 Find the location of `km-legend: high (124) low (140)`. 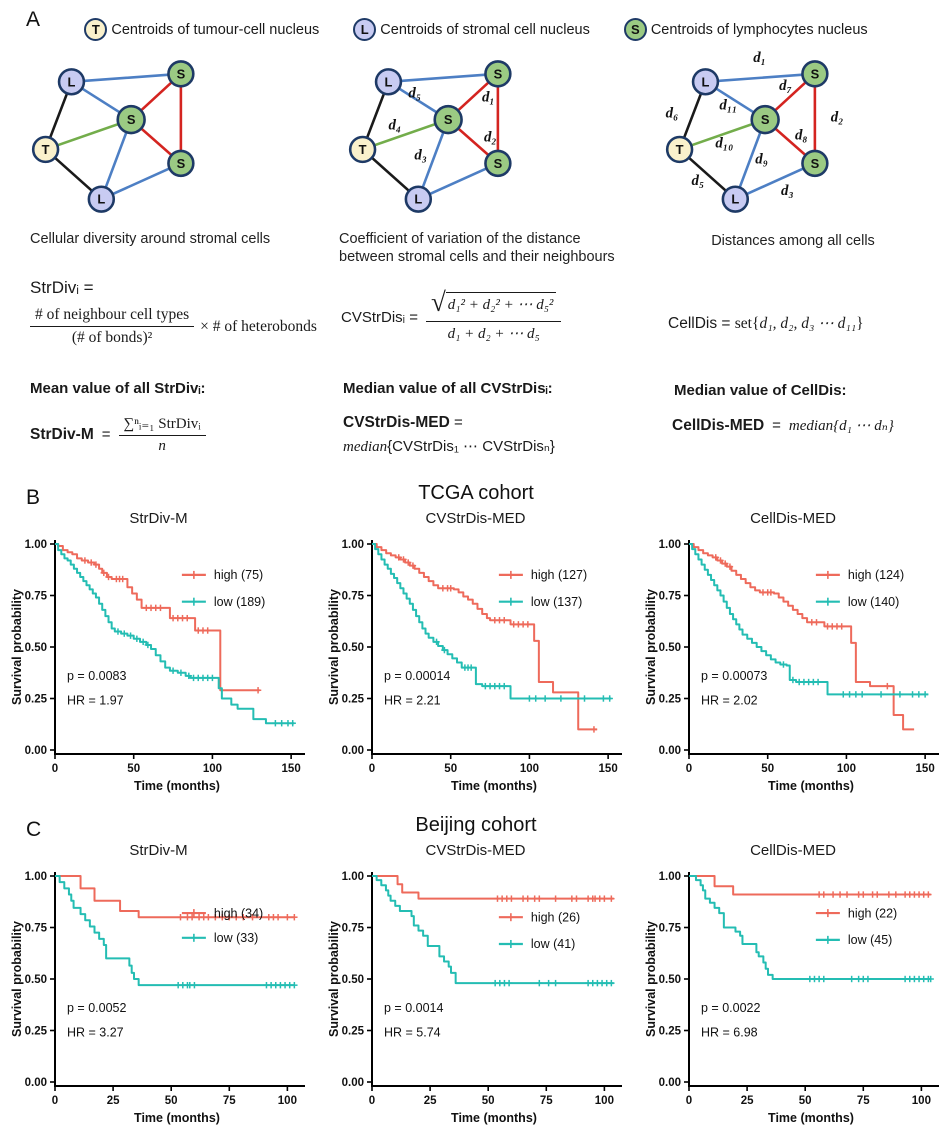

km-legend: high (124) low (140) is located at coordinates (859, 588).